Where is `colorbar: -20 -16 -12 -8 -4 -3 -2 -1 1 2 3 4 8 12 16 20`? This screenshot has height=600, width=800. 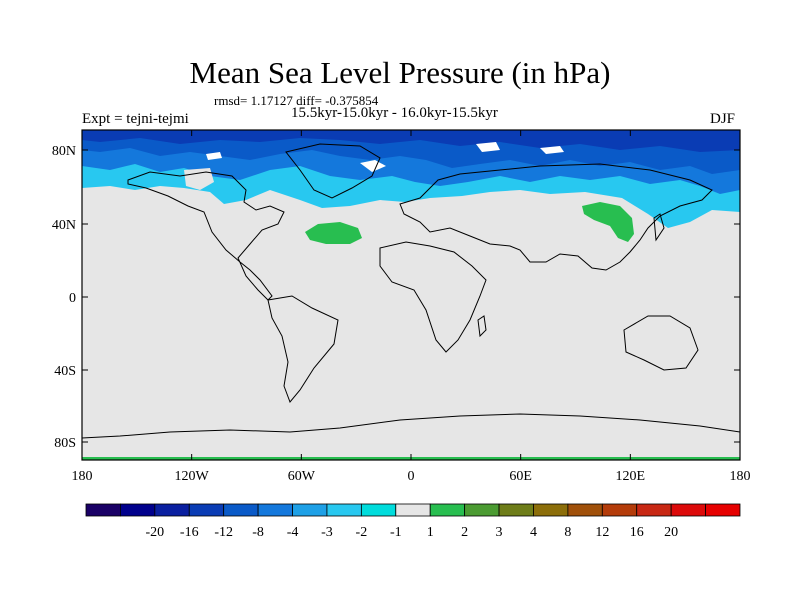
colorbar: -20 -16 -12 -8 -4 -3 -2 -1 1 2 3 4 8 12 16 20 is located at coordinates (413, 521).